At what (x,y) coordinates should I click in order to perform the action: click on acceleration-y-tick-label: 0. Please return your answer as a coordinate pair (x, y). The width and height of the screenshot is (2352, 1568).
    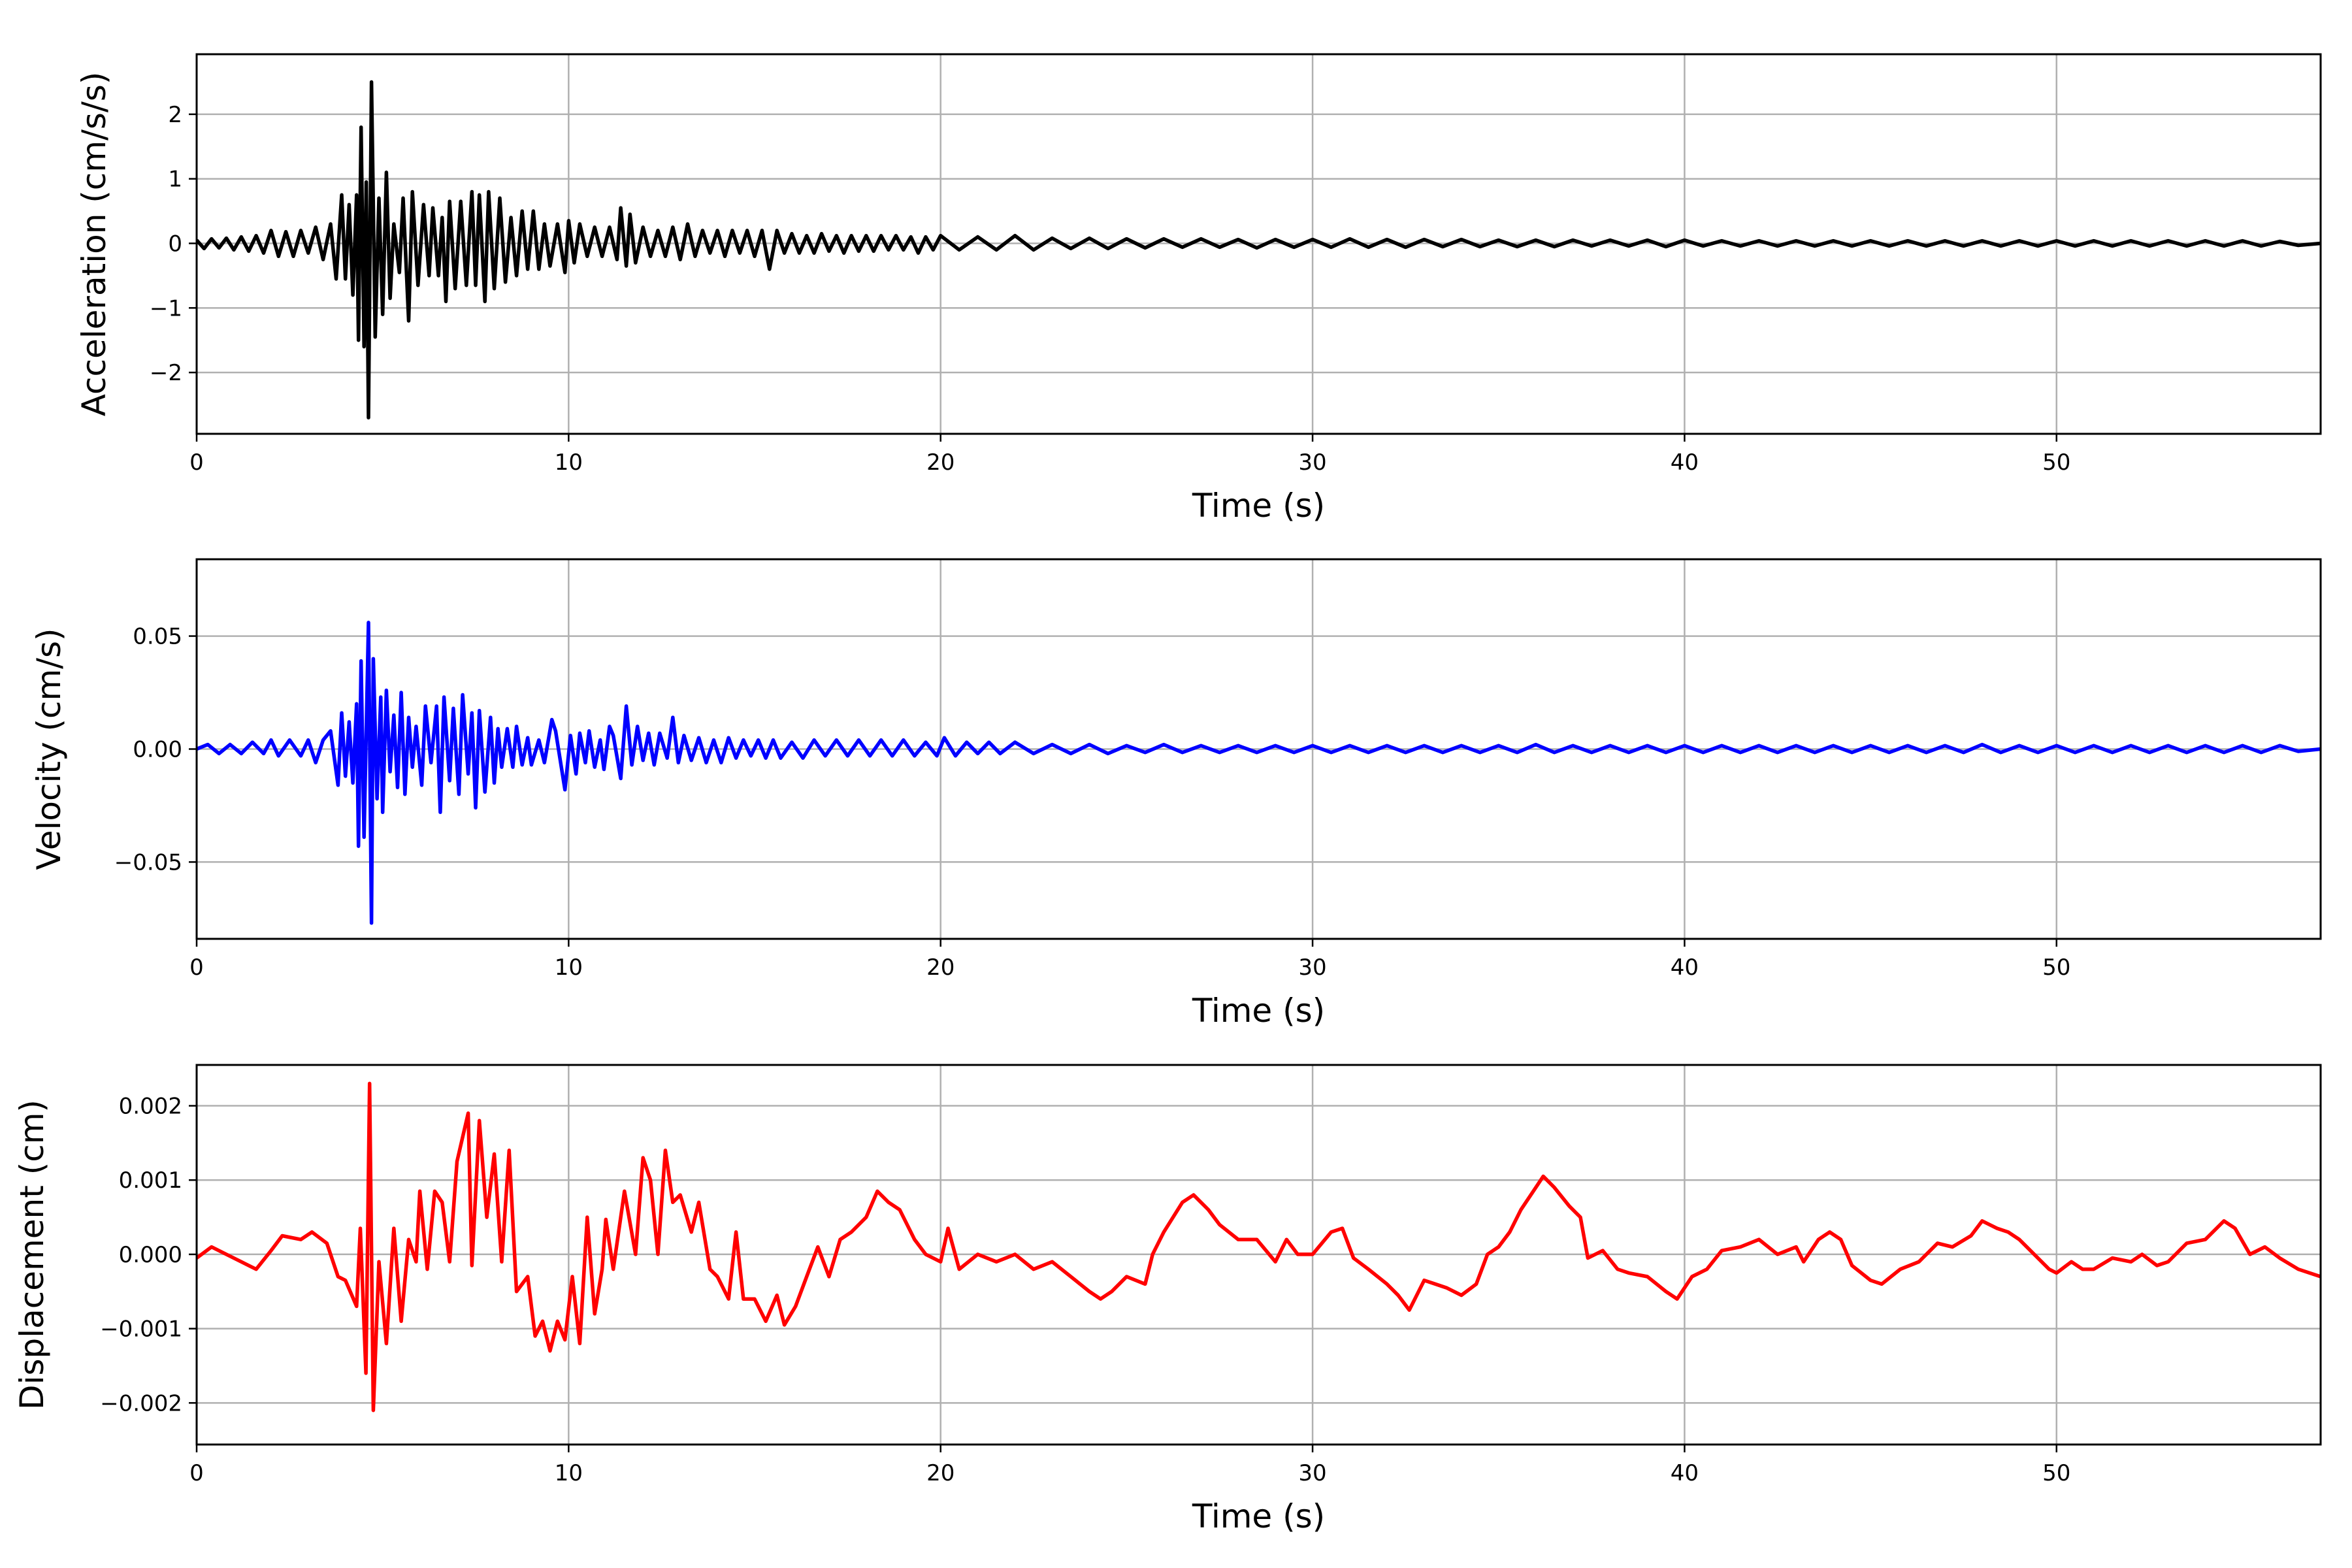
    Looking at the image, I should click on (175, 244).